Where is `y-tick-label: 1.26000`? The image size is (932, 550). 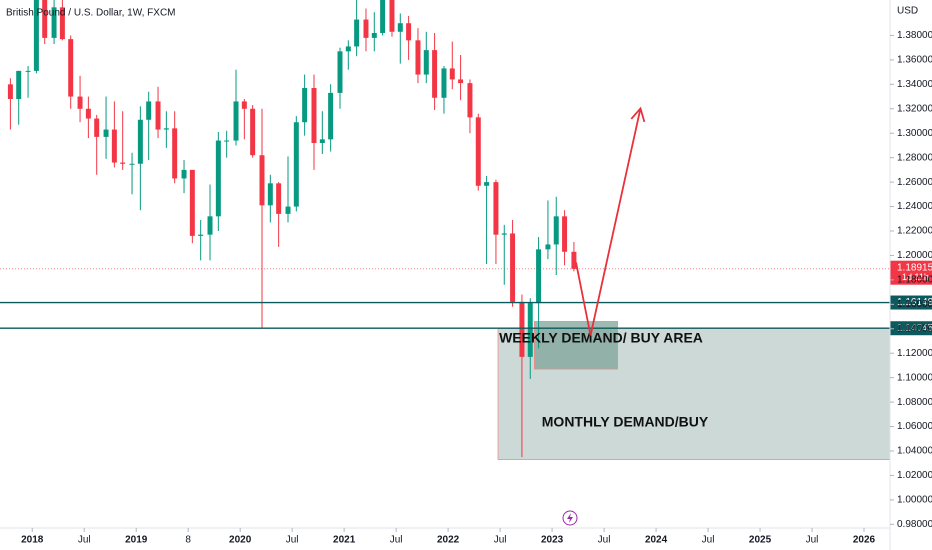 y-tick-label: 1.26000 is located at coordinates (914, 182).